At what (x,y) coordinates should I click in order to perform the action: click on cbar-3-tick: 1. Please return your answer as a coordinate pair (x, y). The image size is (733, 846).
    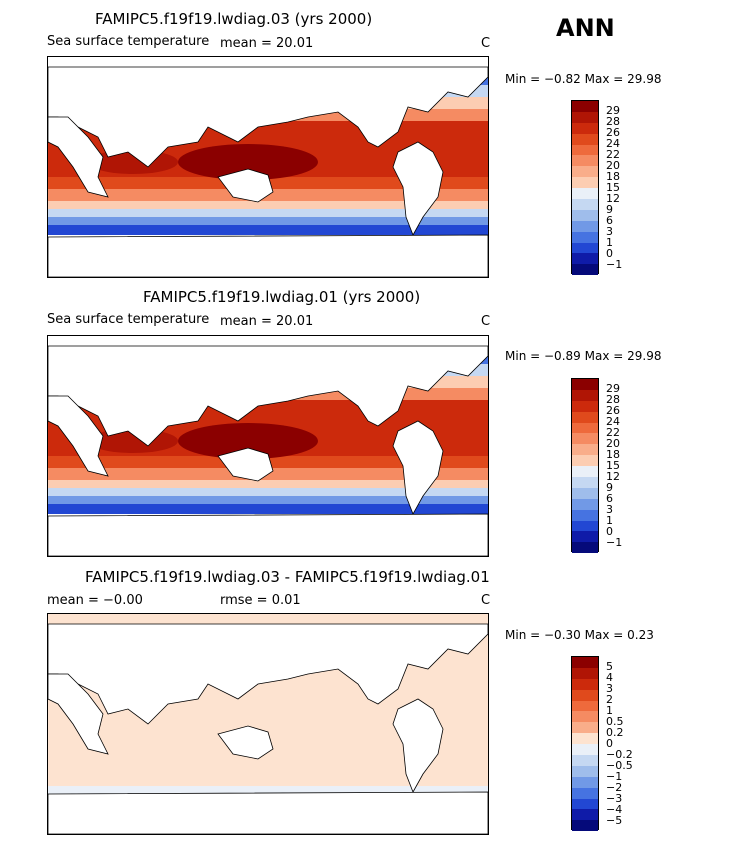
    Looking at the image, I should click on (609, 710).